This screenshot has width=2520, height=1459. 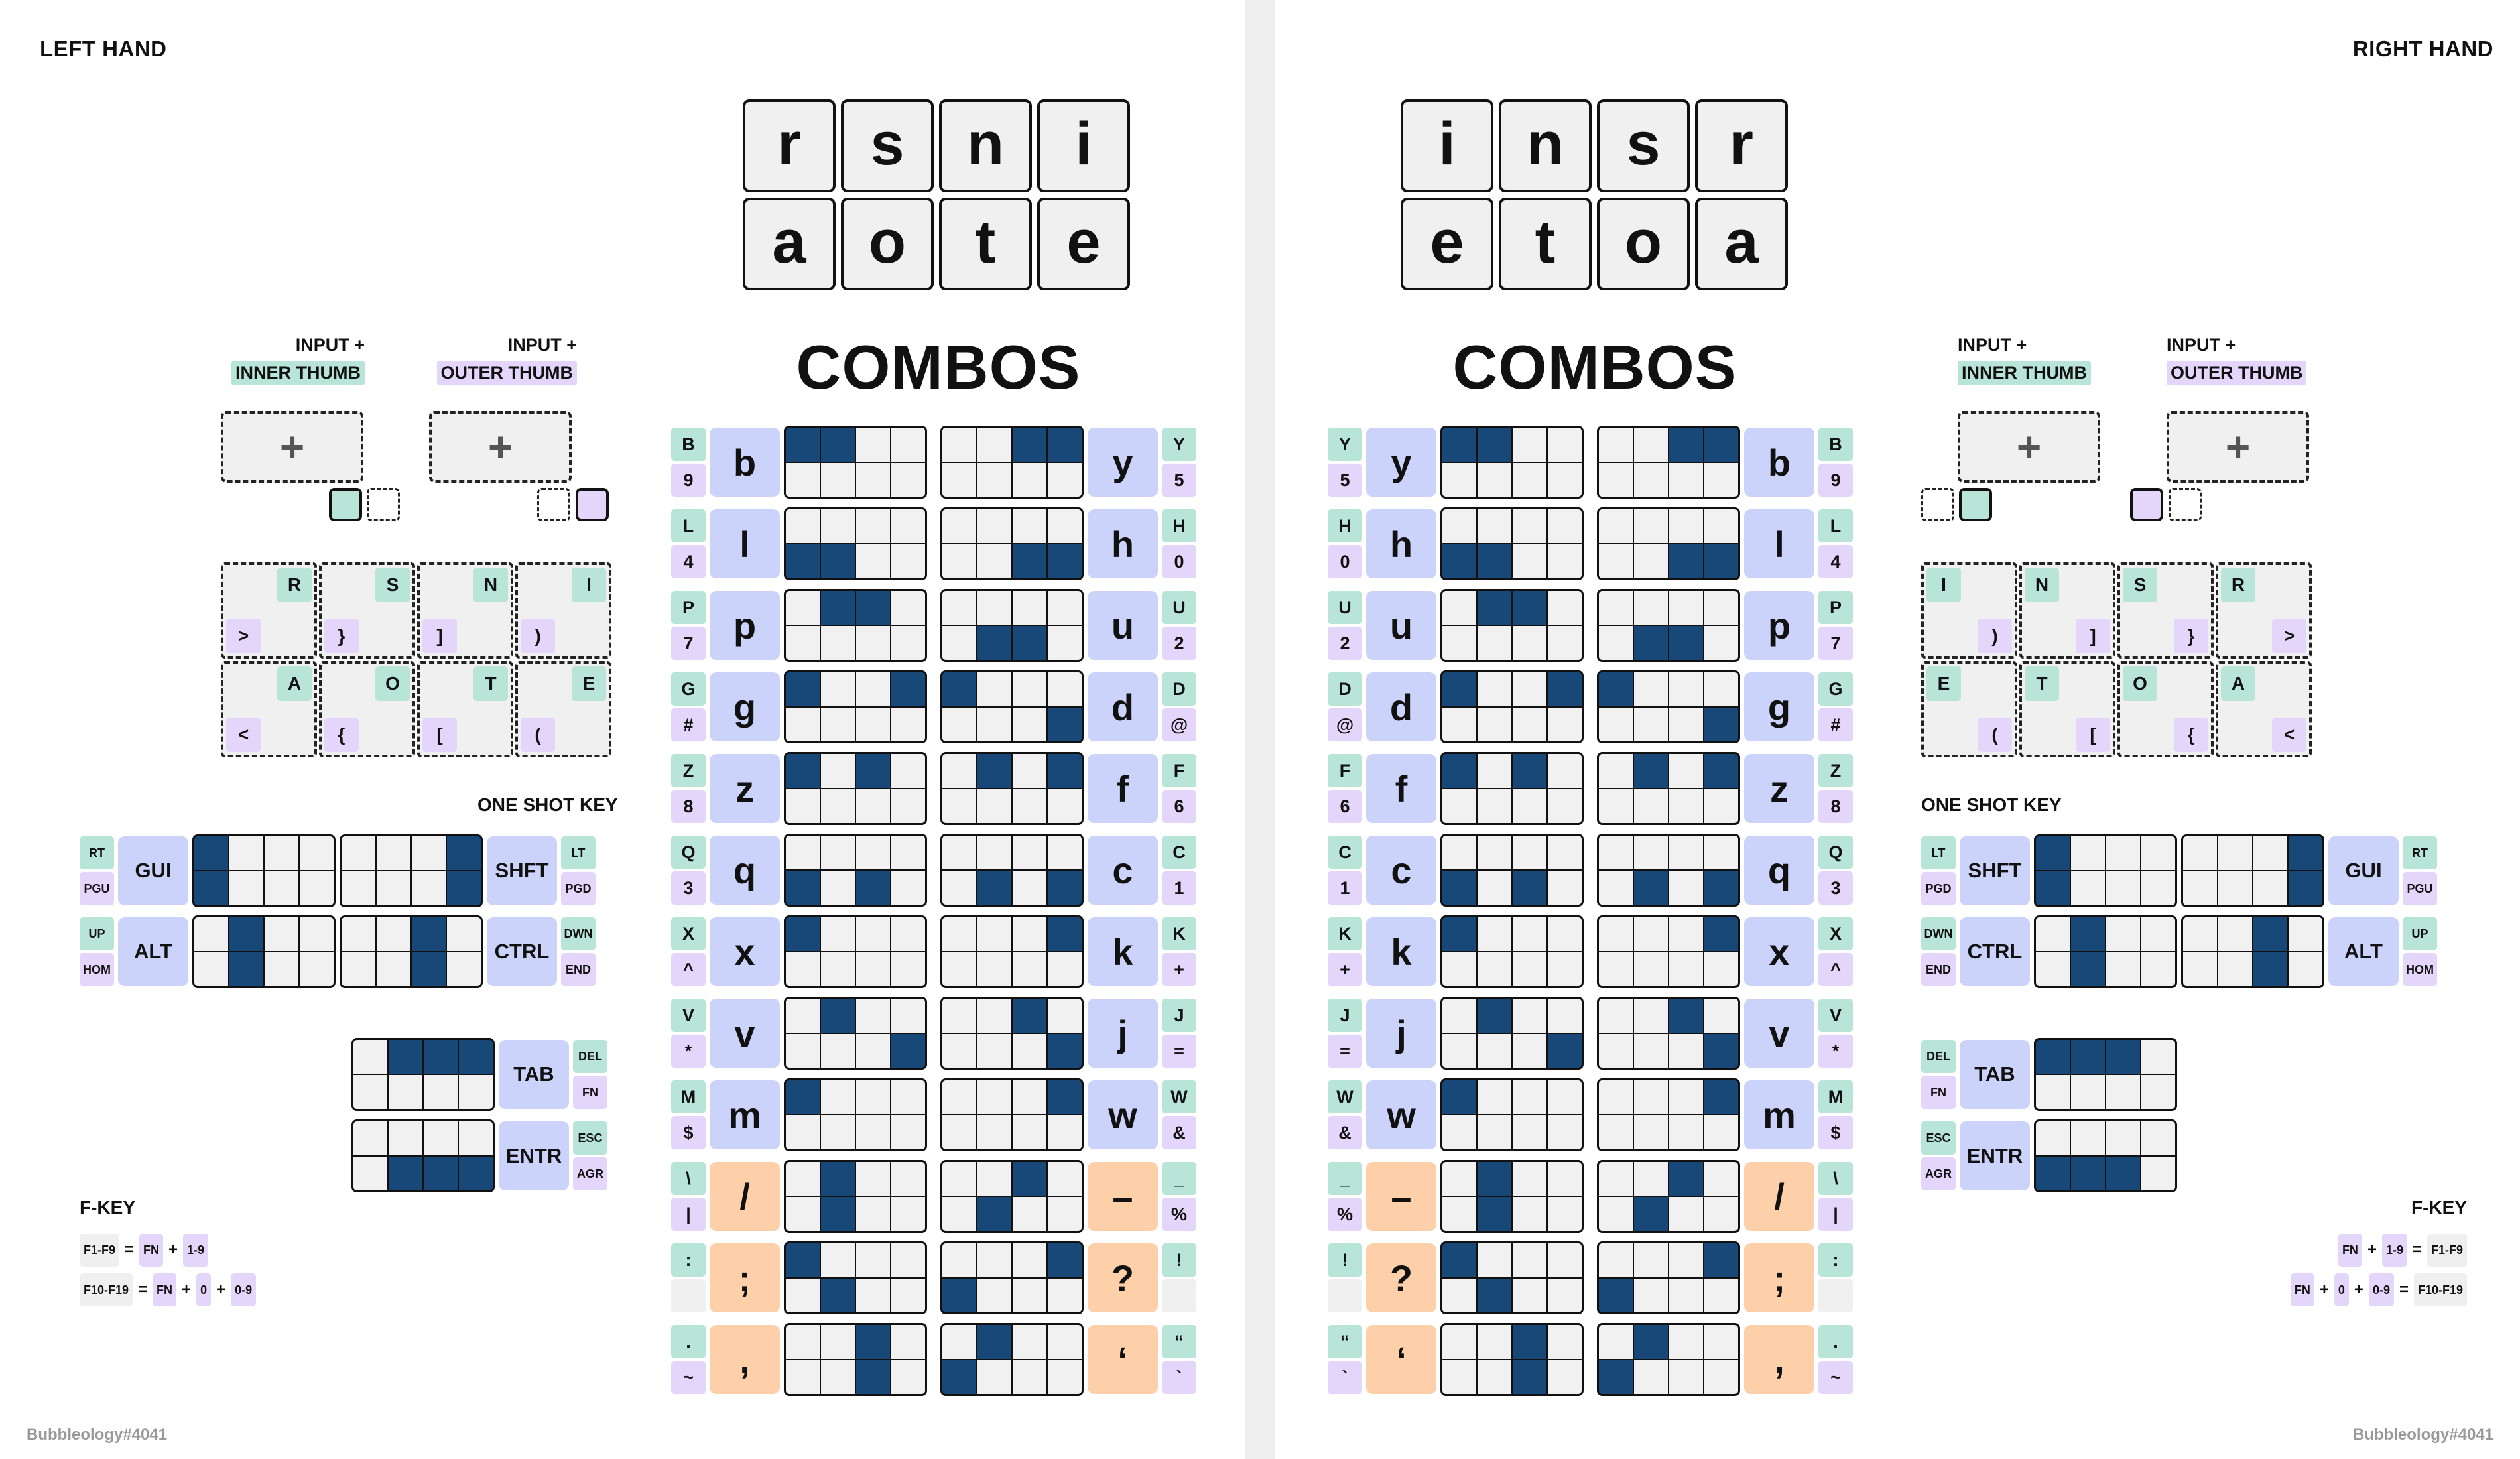 What do you see at coordinates (1741, 244) in the screenshot?
I see `home-key: a` at bounding box center [1741, 244].